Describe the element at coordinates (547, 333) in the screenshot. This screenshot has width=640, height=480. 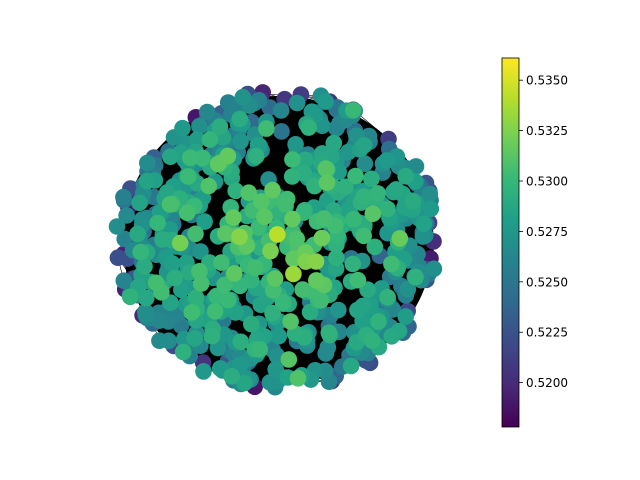
I see `colorbar-tick-label: 0.5225` at that location.